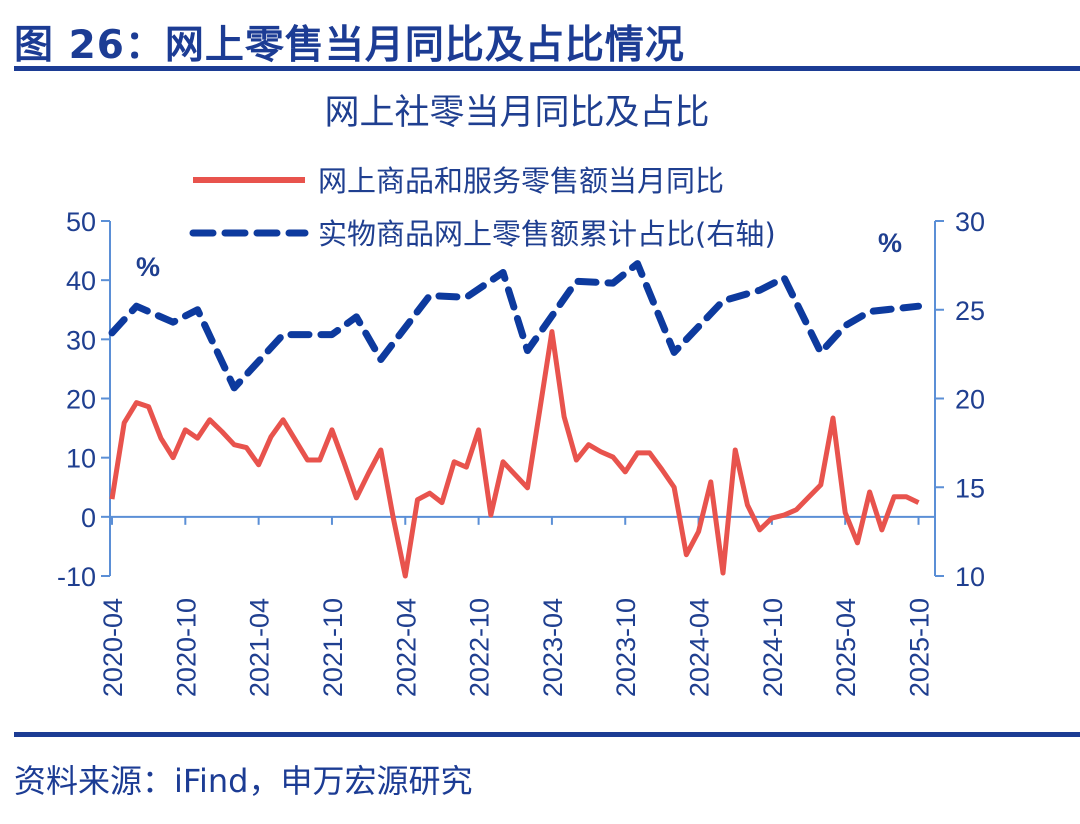 Image resolution: width=1080 pixels, height=824 pixels. What do you see at coordinates (81, 222) in the screenshot?
I see `left-tick-label: 50` at bounding box center [81, 222].